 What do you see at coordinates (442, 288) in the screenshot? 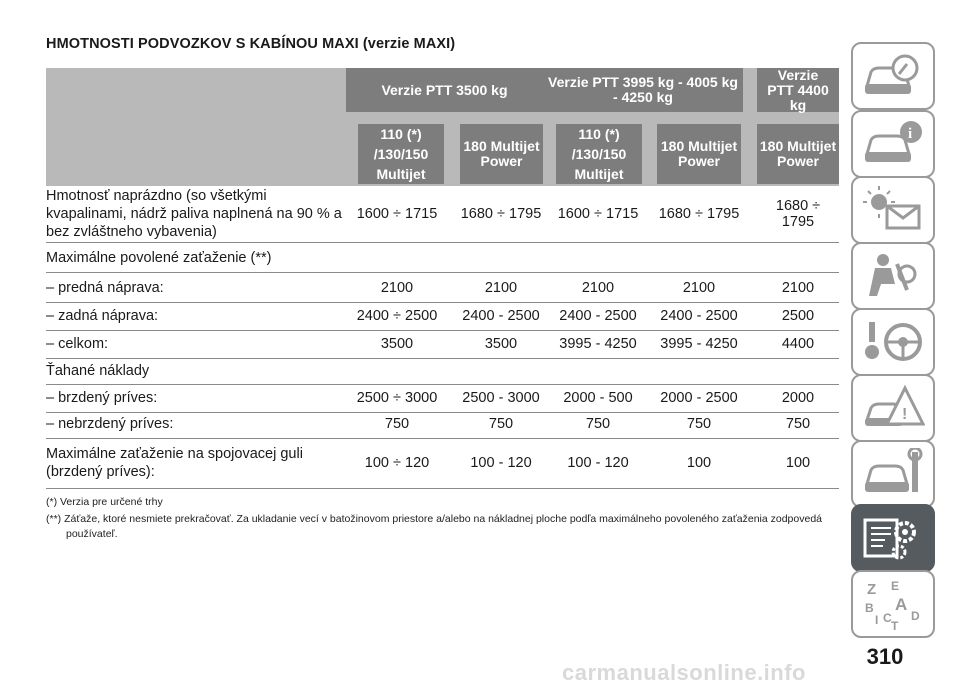
I see `table-row: – predná náprava: 2100 2100 2100 2100 2100` at bounding box center [442, 288].